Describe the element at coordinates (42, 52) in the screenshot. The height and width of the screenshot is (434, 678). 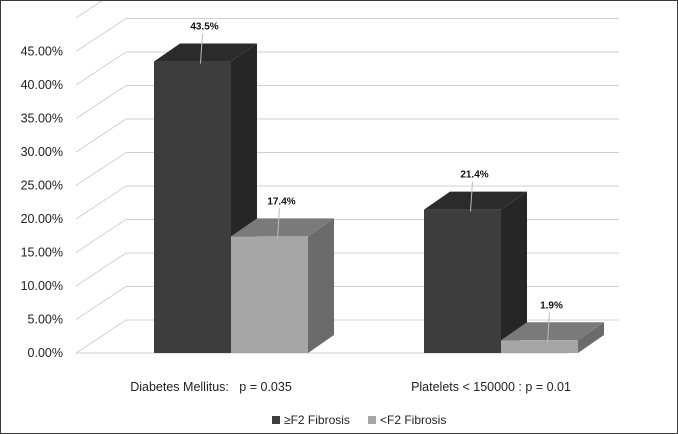
I see `y-tick-label: 45.00%` at that location.